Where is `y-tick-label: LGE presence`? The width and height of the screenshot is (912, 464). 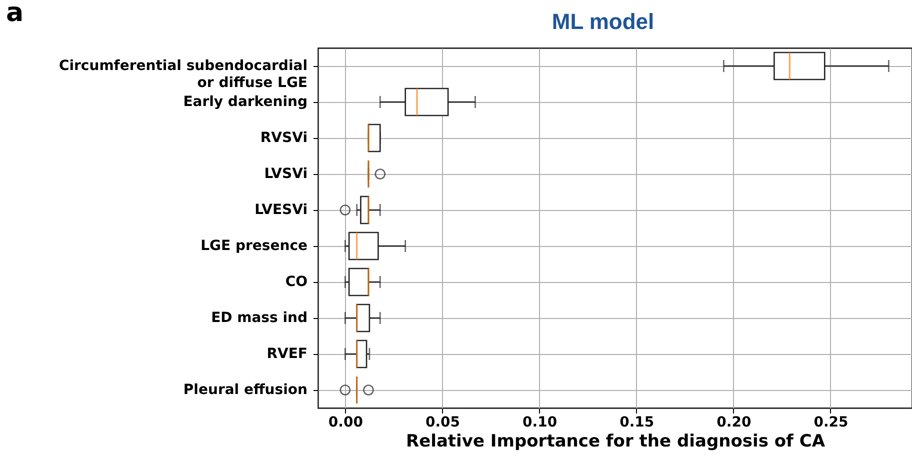
y-tick-label: LGE presence is located at coordinates (254, 246).